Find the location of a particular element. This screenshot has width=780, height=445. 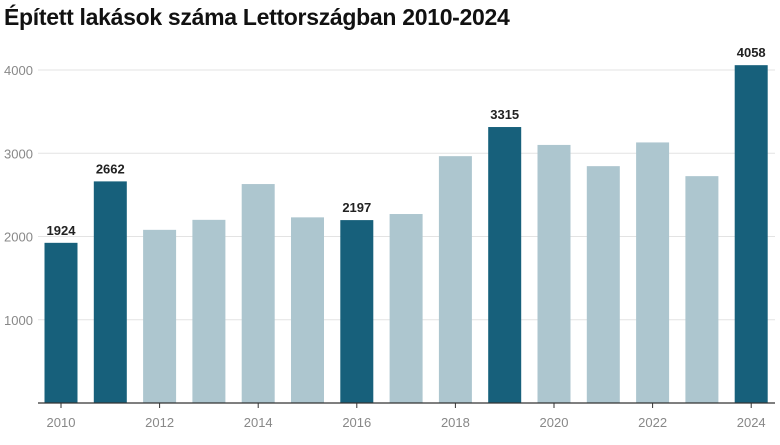

data-label-2016: 2197 is located at coordinates (356, 207).